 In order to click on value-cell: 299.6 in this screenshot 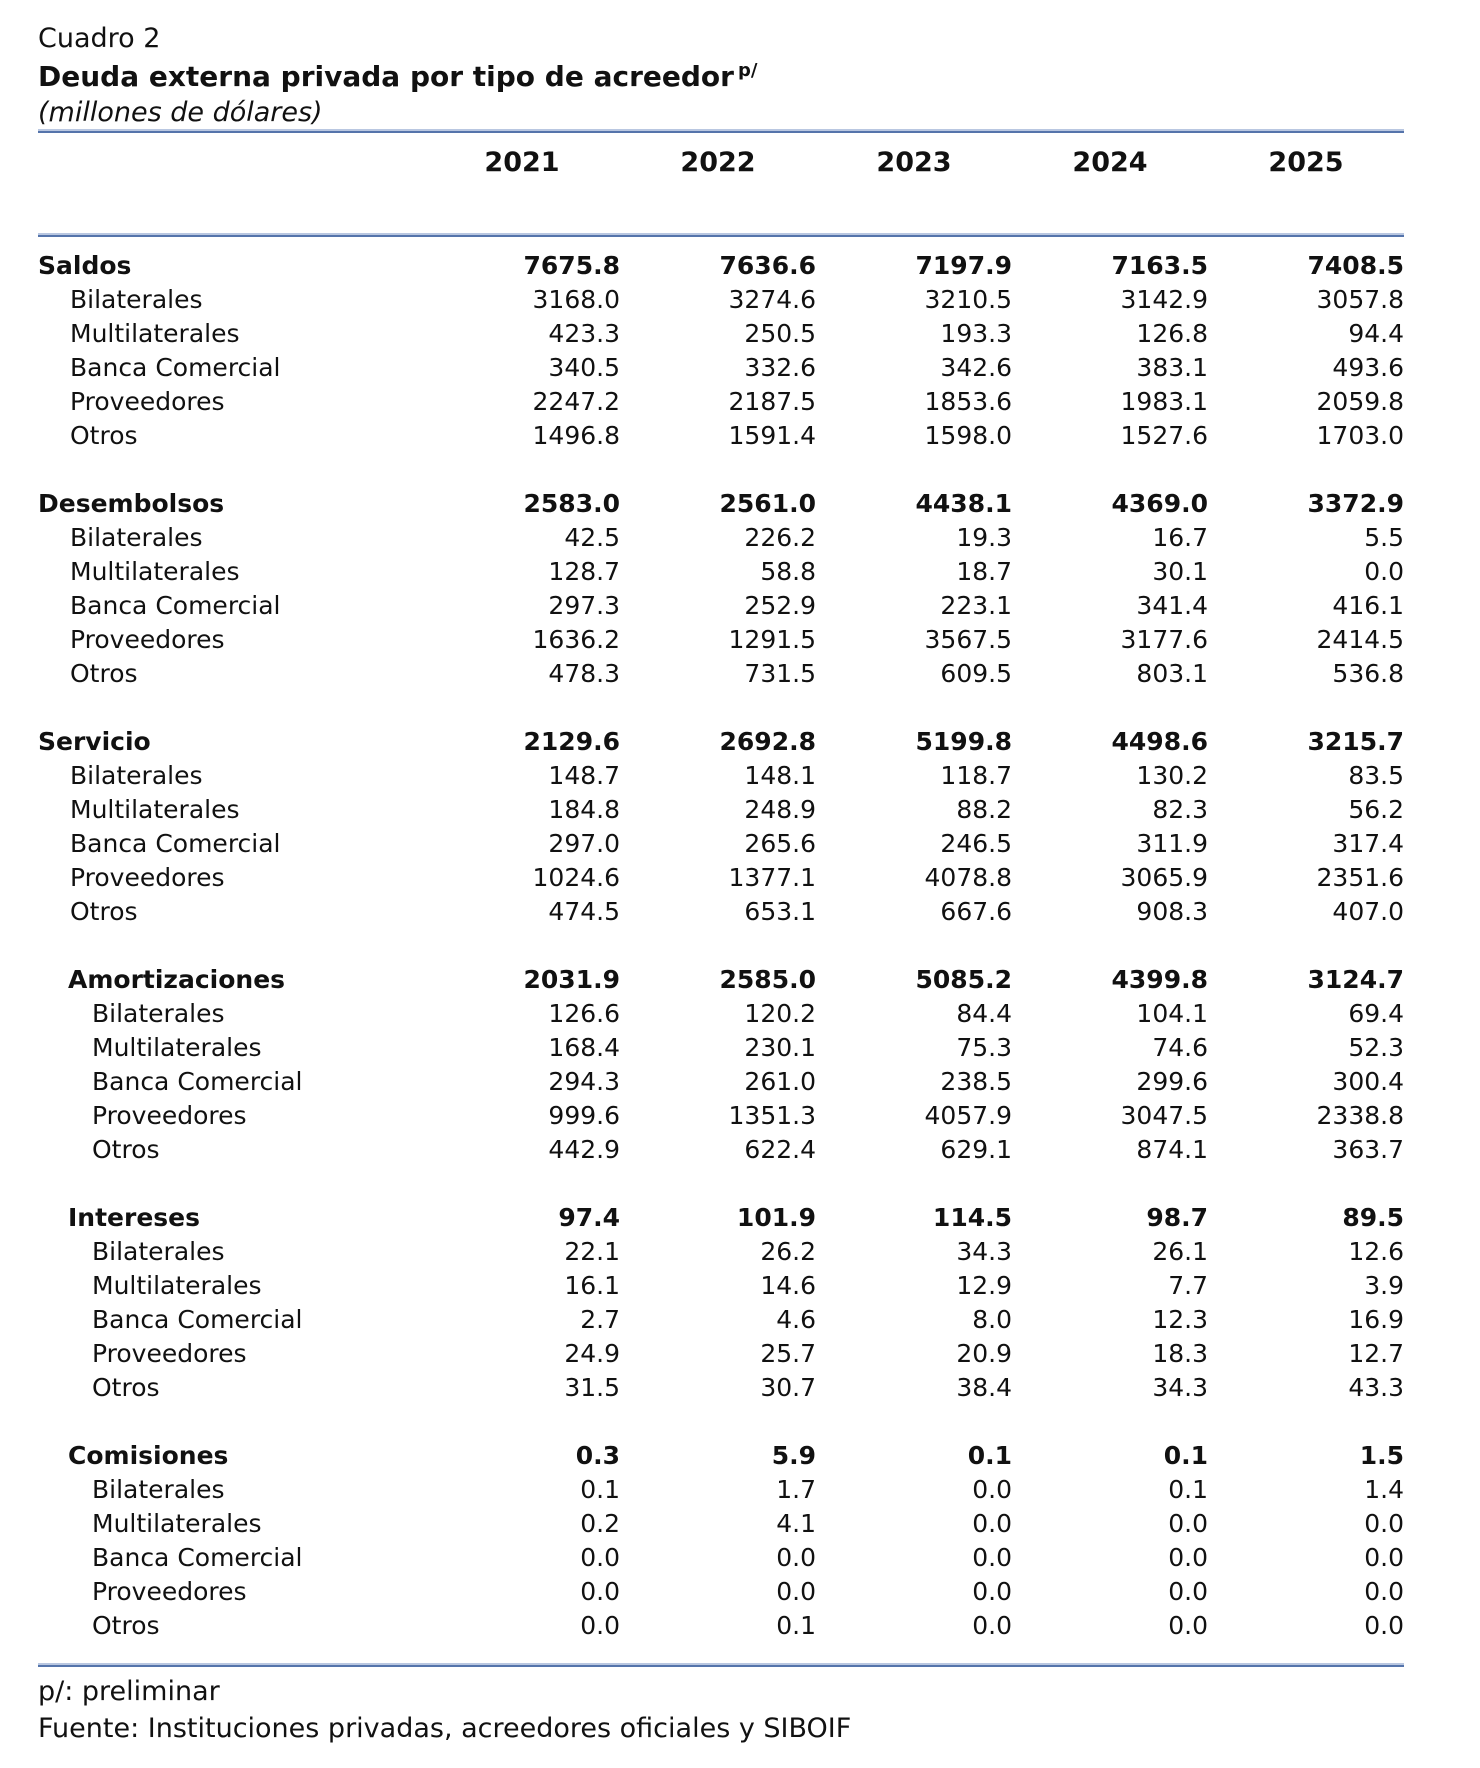, I will do `click(1172, 1081)`.